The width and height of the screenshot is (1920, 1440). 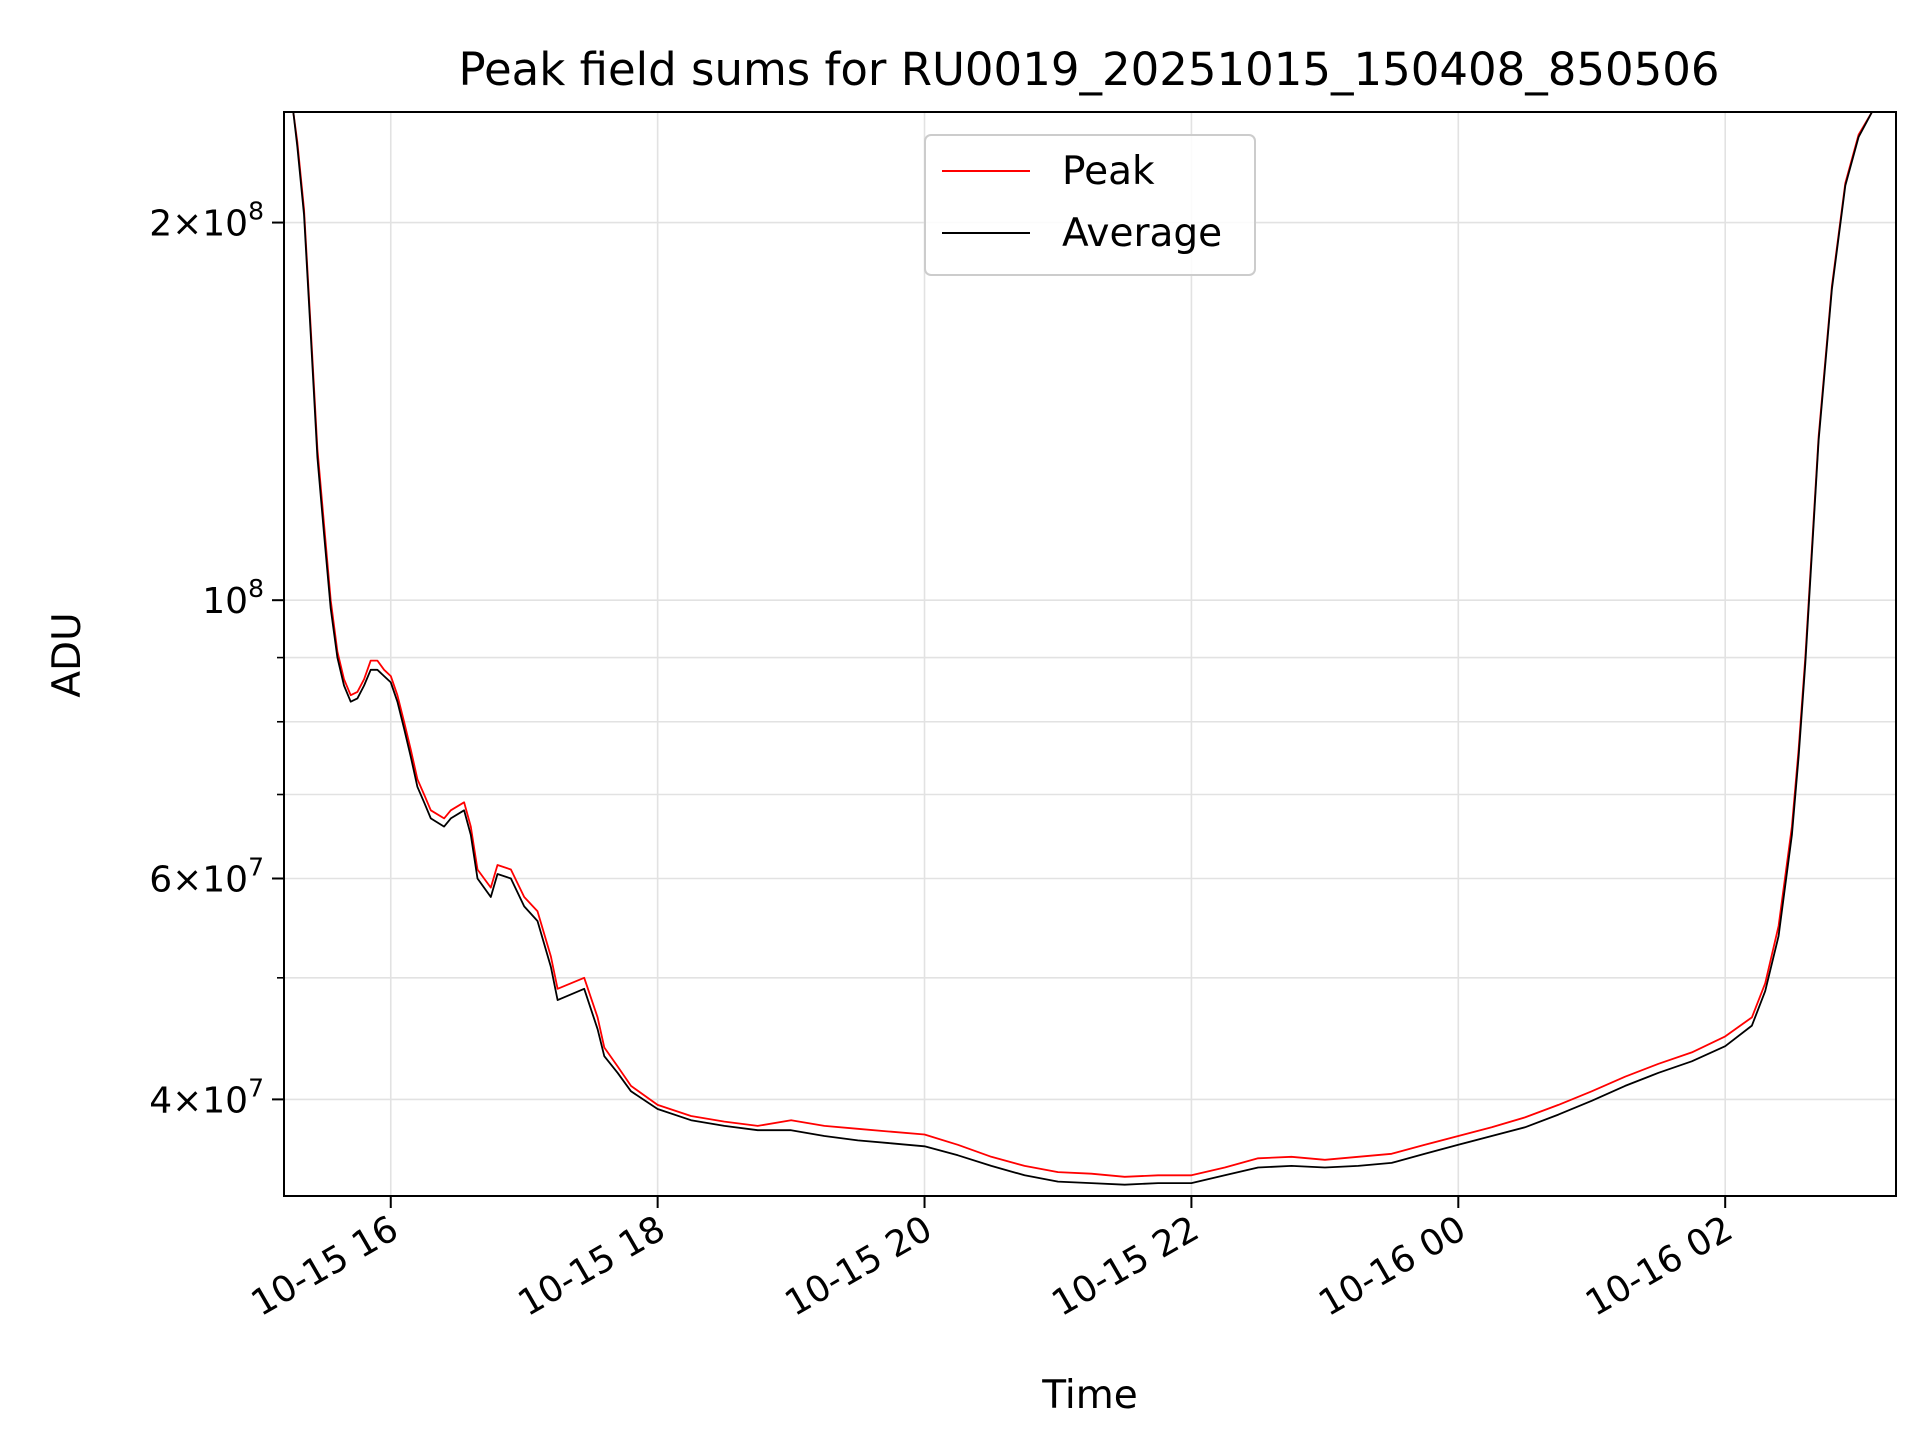 I want to click on y-tick-label: 6×107, so click(x=206, y=876).